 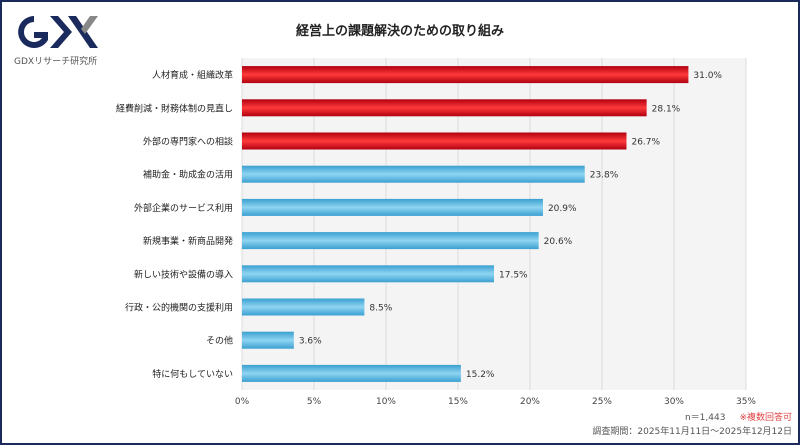 What do you see at coordinates (192, 374) in the screenshot?
I see `category-label: 特に何もしていない` at bounding box center [192, 374].